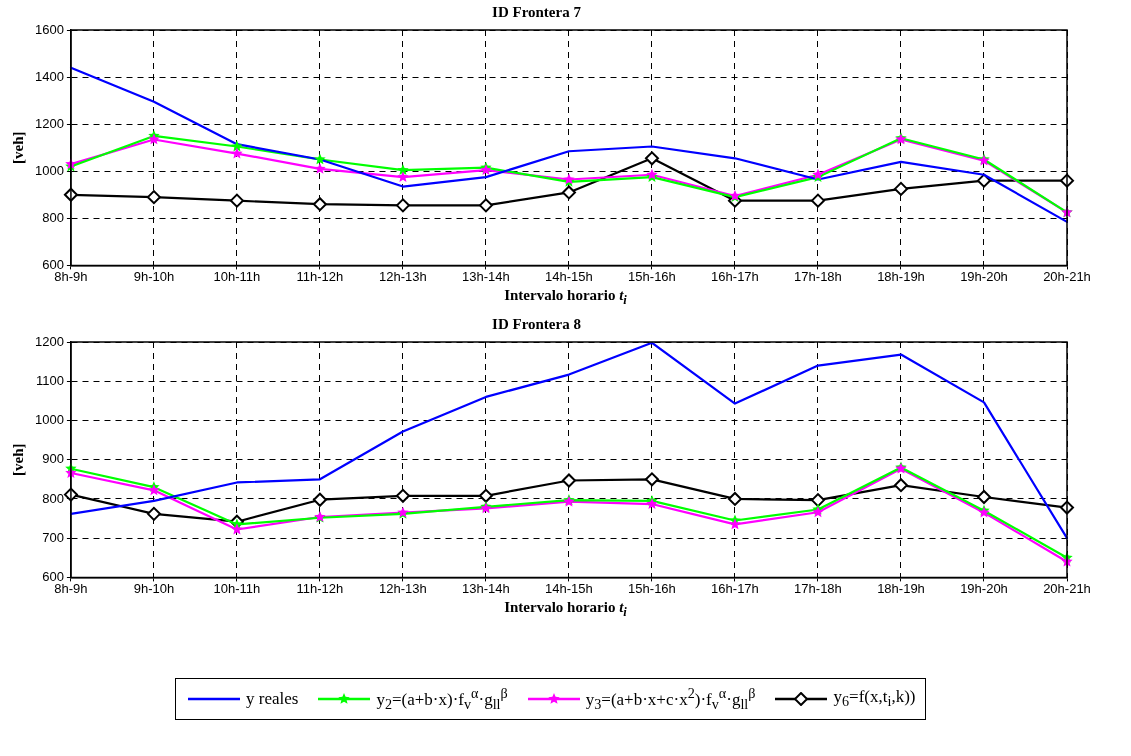  I want to click on y-tick-label: 1400, so click(49, 76).